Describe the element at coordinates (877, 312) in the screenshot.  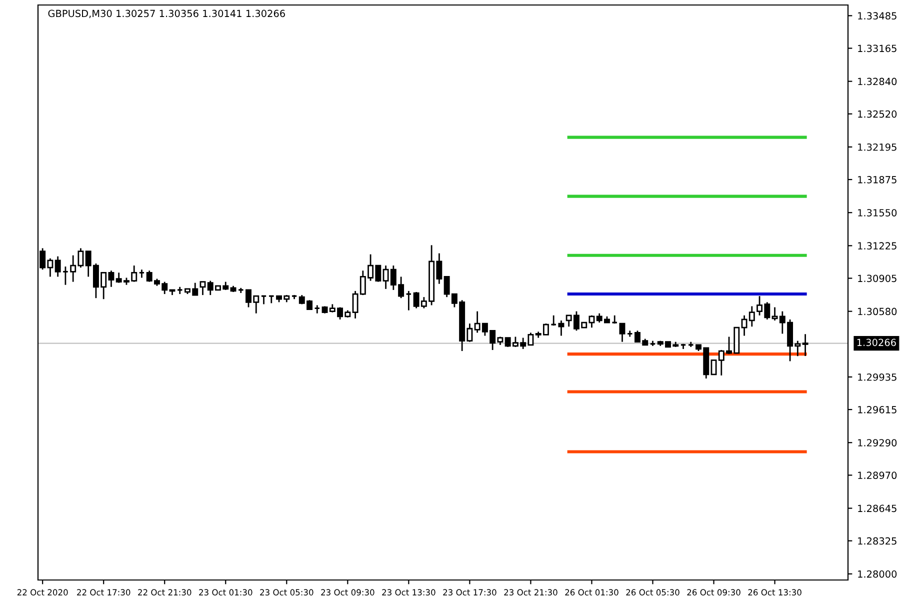
I see `y-tick-label: 1.30580` at that location.